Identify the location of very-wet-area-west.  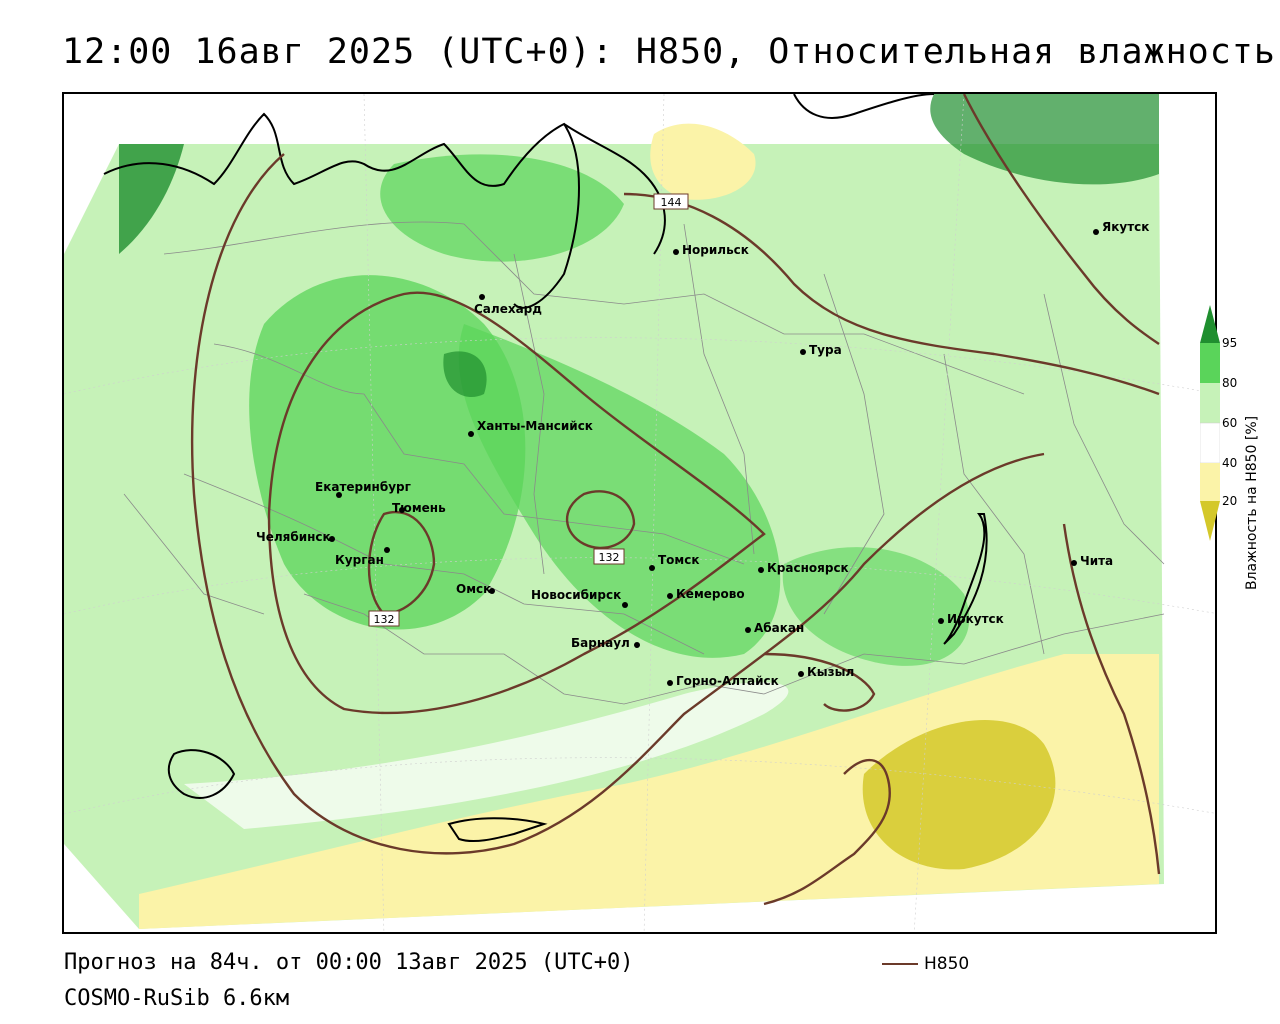
(151, 199).